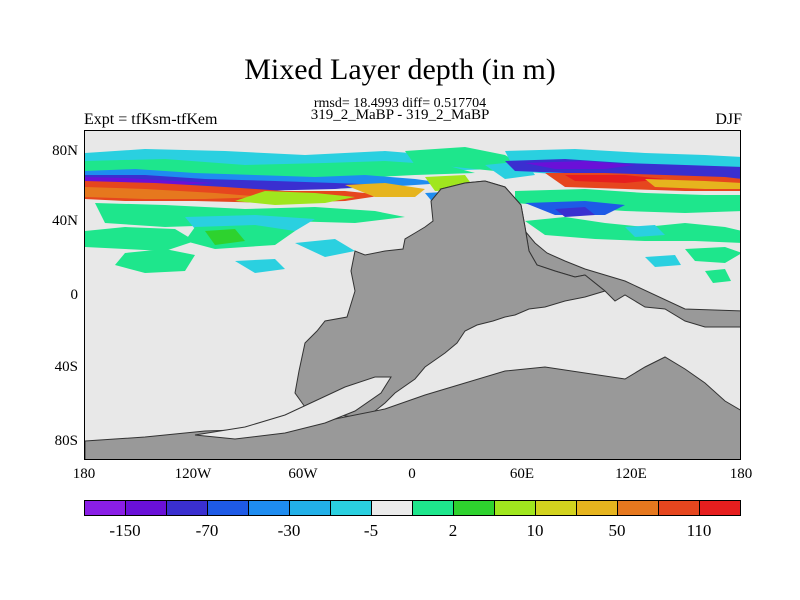 Image resolution: width=800 pixels, height=600 pixels. What do you see at coordinates (65, 221) in the screenshot?
I see `lat-label-40n: 40N` at bounding box center [65, 221].